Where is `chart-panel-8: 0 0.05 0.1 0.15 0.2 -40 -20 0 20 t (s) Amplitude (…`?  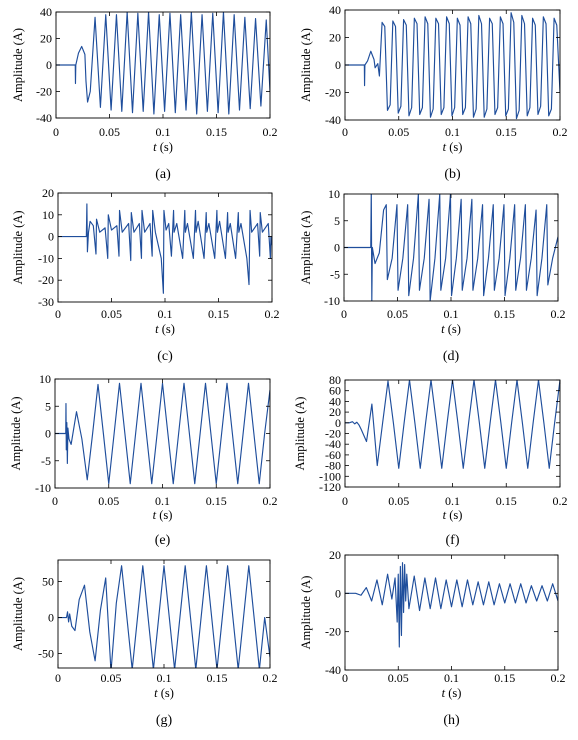 chart-panel-8: 0 0.05 0.1 0.15 0.2 -40 -20 0 20 t (s) Amplitude (… is located at coordinates (432, 638).